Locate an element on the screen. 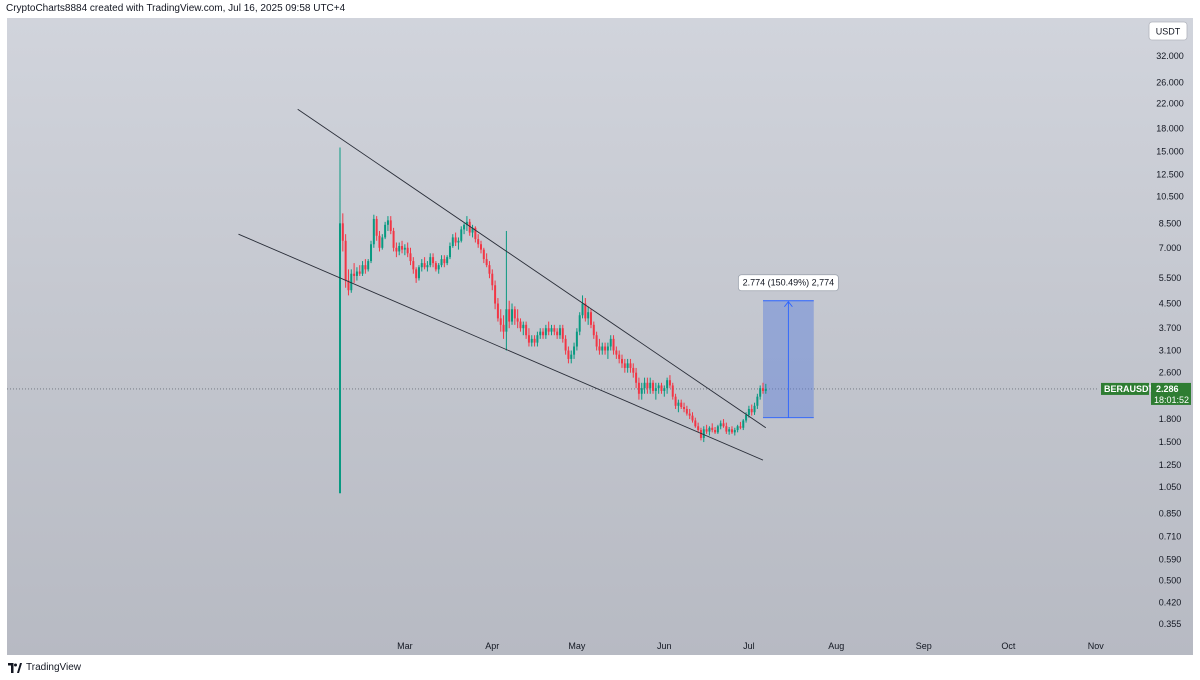 This screenshot has height=680, width=1200. price-axis-label: 15.000 is located at coordinates (1170, 152).